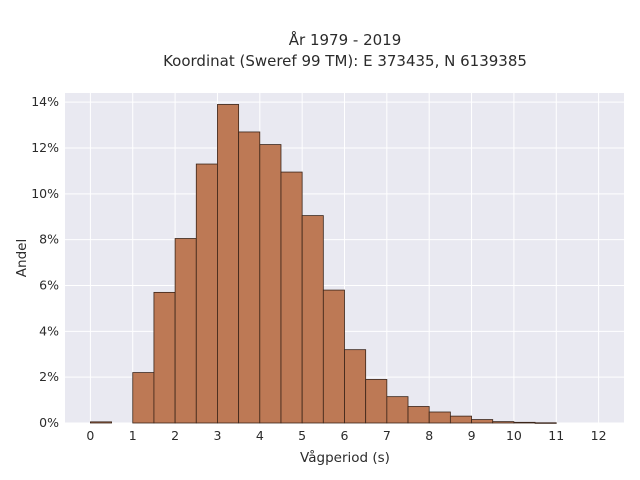 The width and height of the screenshot is (640, 480). What do you see at coordinates (175, 435) in the screenshot?
I see `x-tick-label: 2` at bounding box center [175, 435].